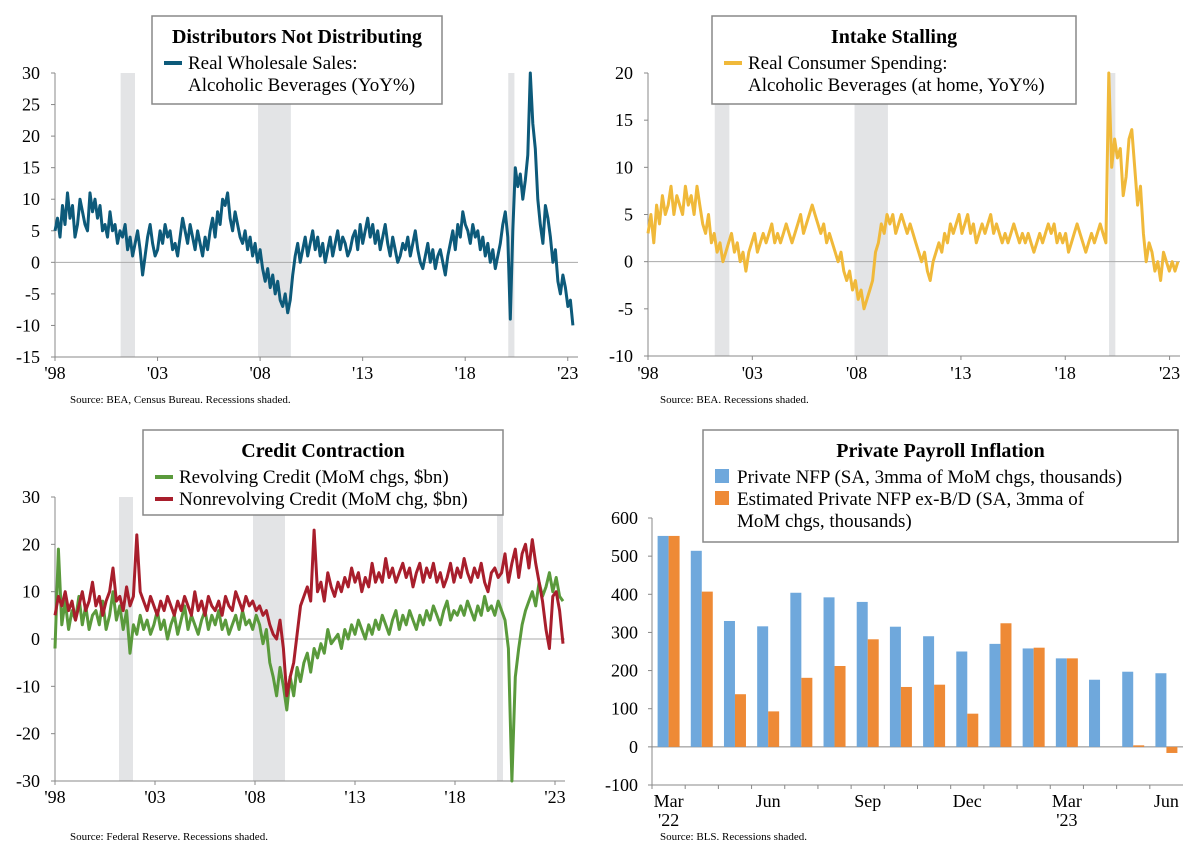 The height and width of the screenshot is (865, 1200). What do you see at coordinates (624, 518) in the screenshot?
I see `y-tick-label: 600` at bounding box center [624, 518].